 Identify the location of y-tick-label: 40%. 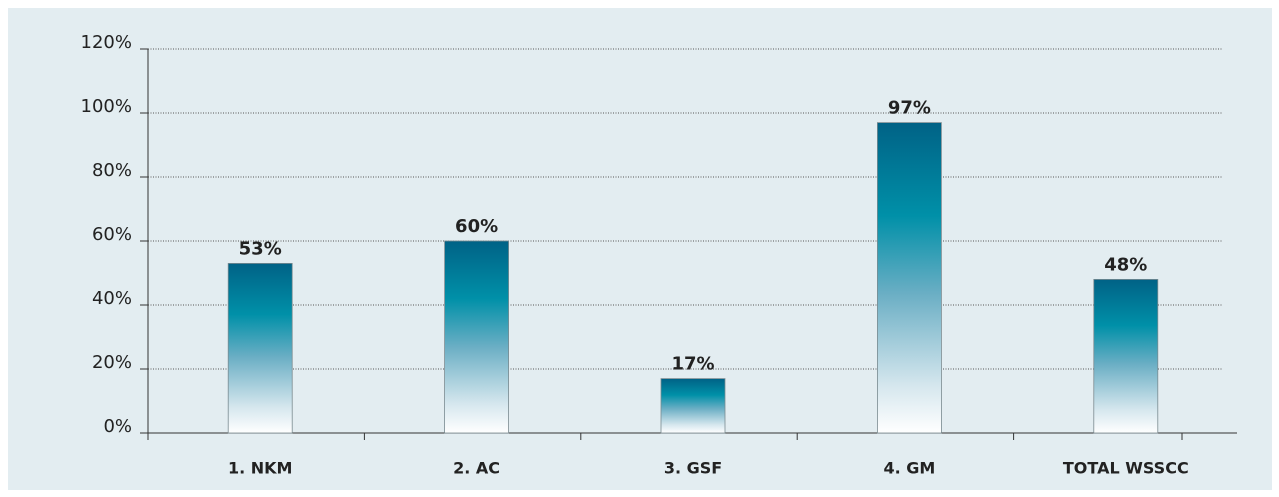
(112, 298).